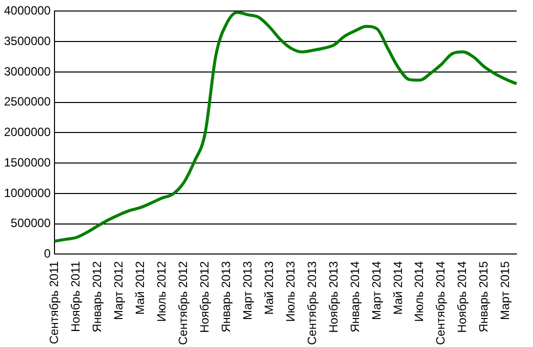 The width and height of the screenshot is (533, 347). Describe the element at coordinates (48, 253) in the screenshot. I see `y-tick-label: 0` at that location.